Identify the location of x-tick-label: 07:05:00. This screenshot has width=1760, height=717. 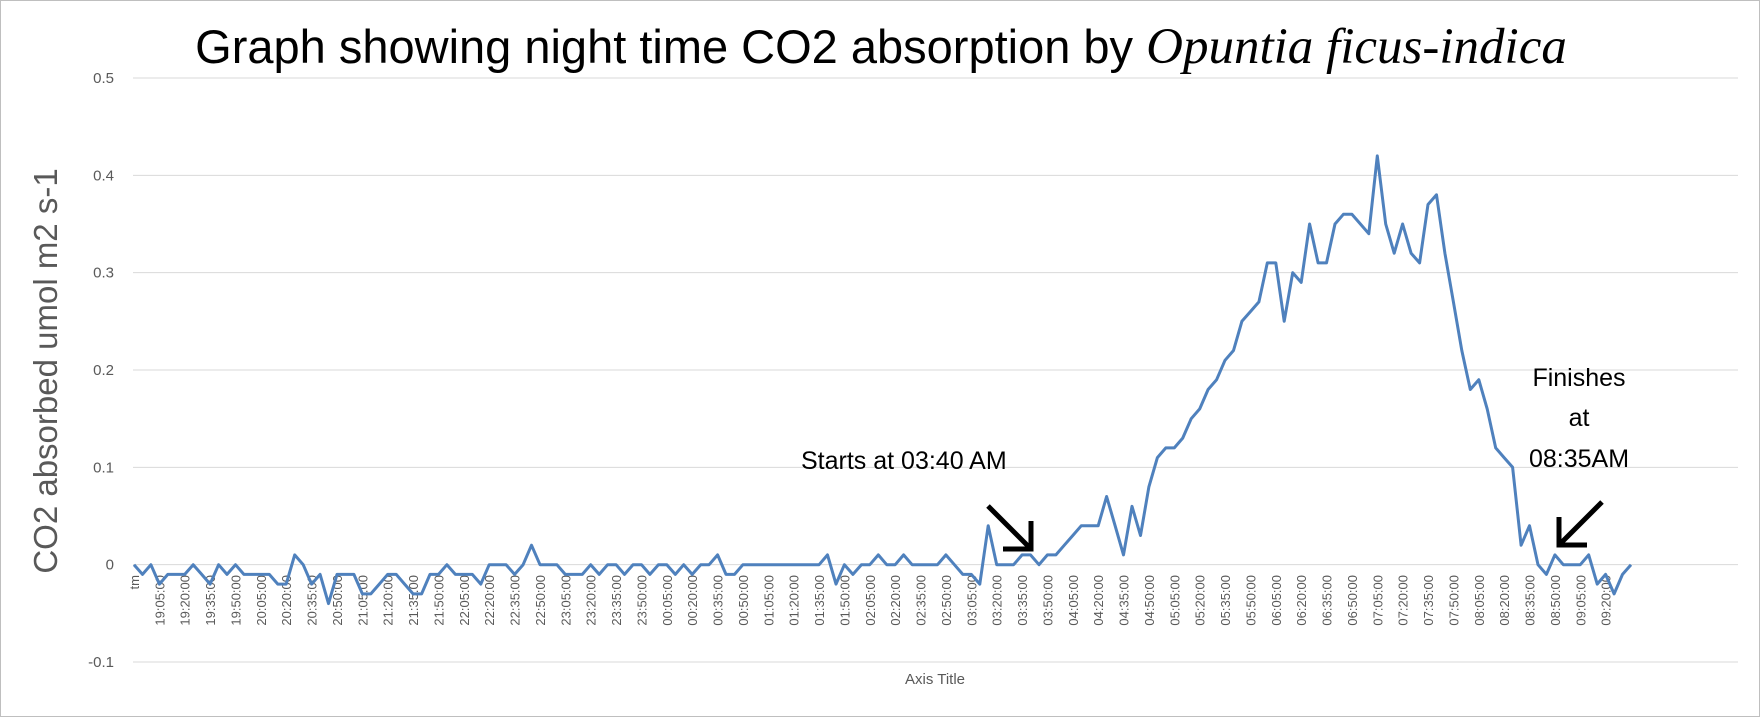
(1377, 600).